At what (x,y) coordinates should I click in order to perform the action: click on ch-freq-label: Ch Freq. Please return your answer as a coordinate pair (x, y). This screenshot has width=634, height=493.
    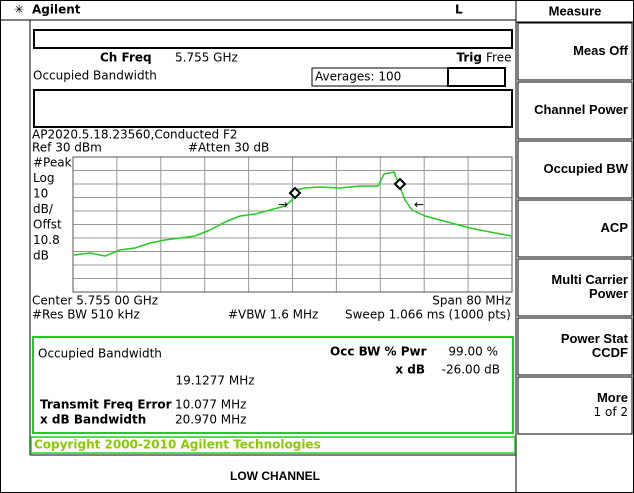
    Looking at the image, I should click on (126, 58).